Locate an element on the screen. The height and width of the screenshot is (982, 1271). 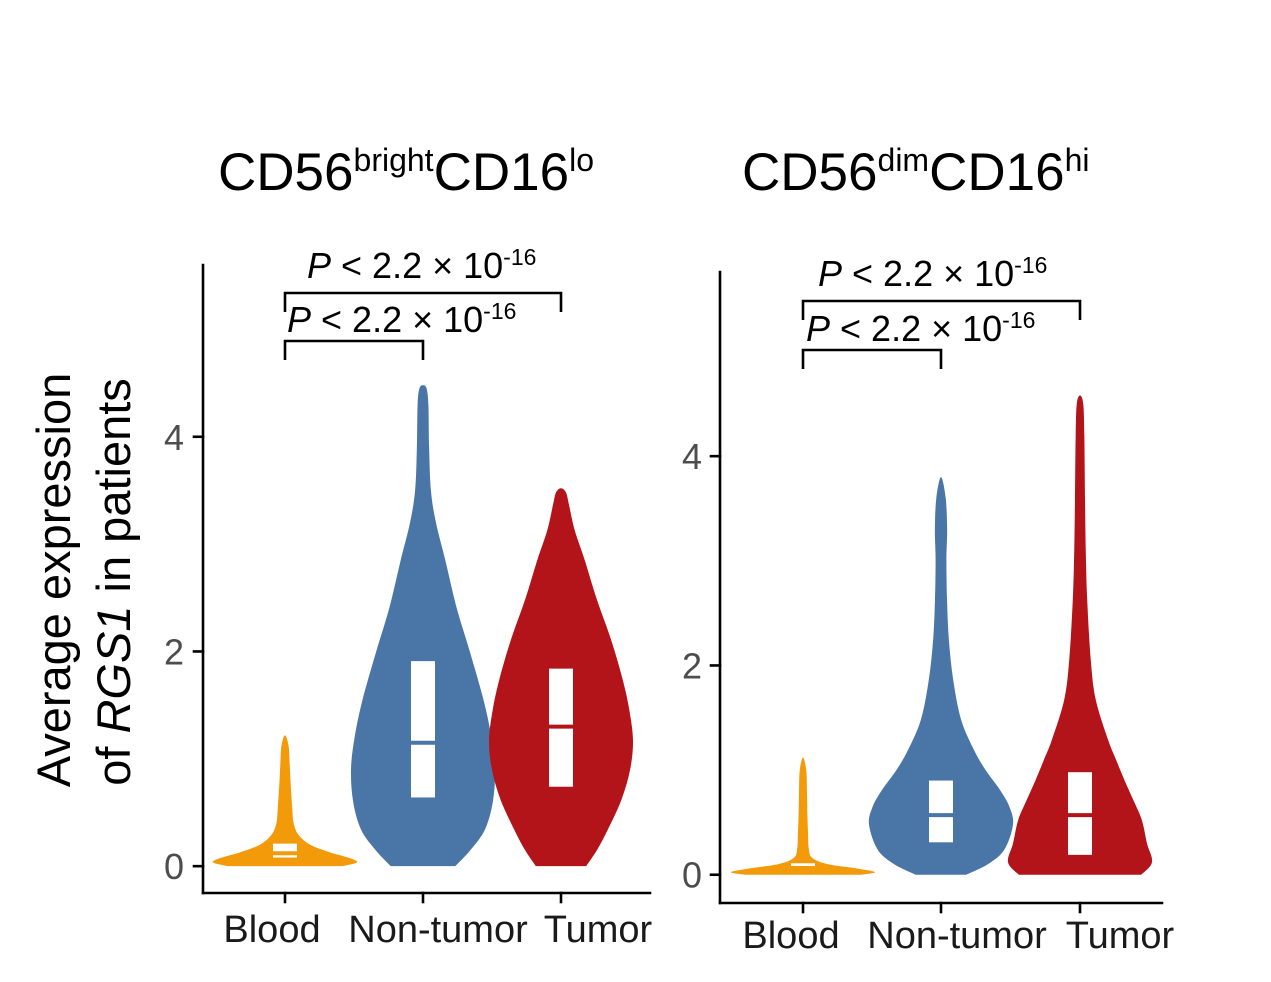
y-axis-label-line-1: Average expression is located at coordinates (53, 580).